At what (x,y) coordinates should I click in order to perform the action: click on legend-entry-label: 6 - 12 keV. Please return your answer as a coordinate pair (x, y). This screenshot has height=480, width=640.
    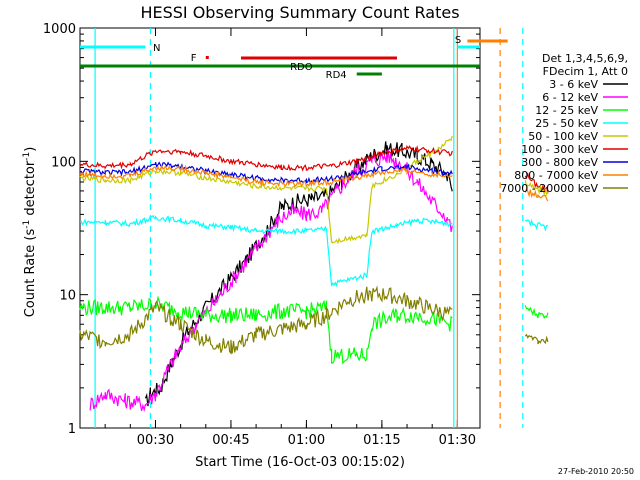
    Looking at the image, I should click on (570, 97).